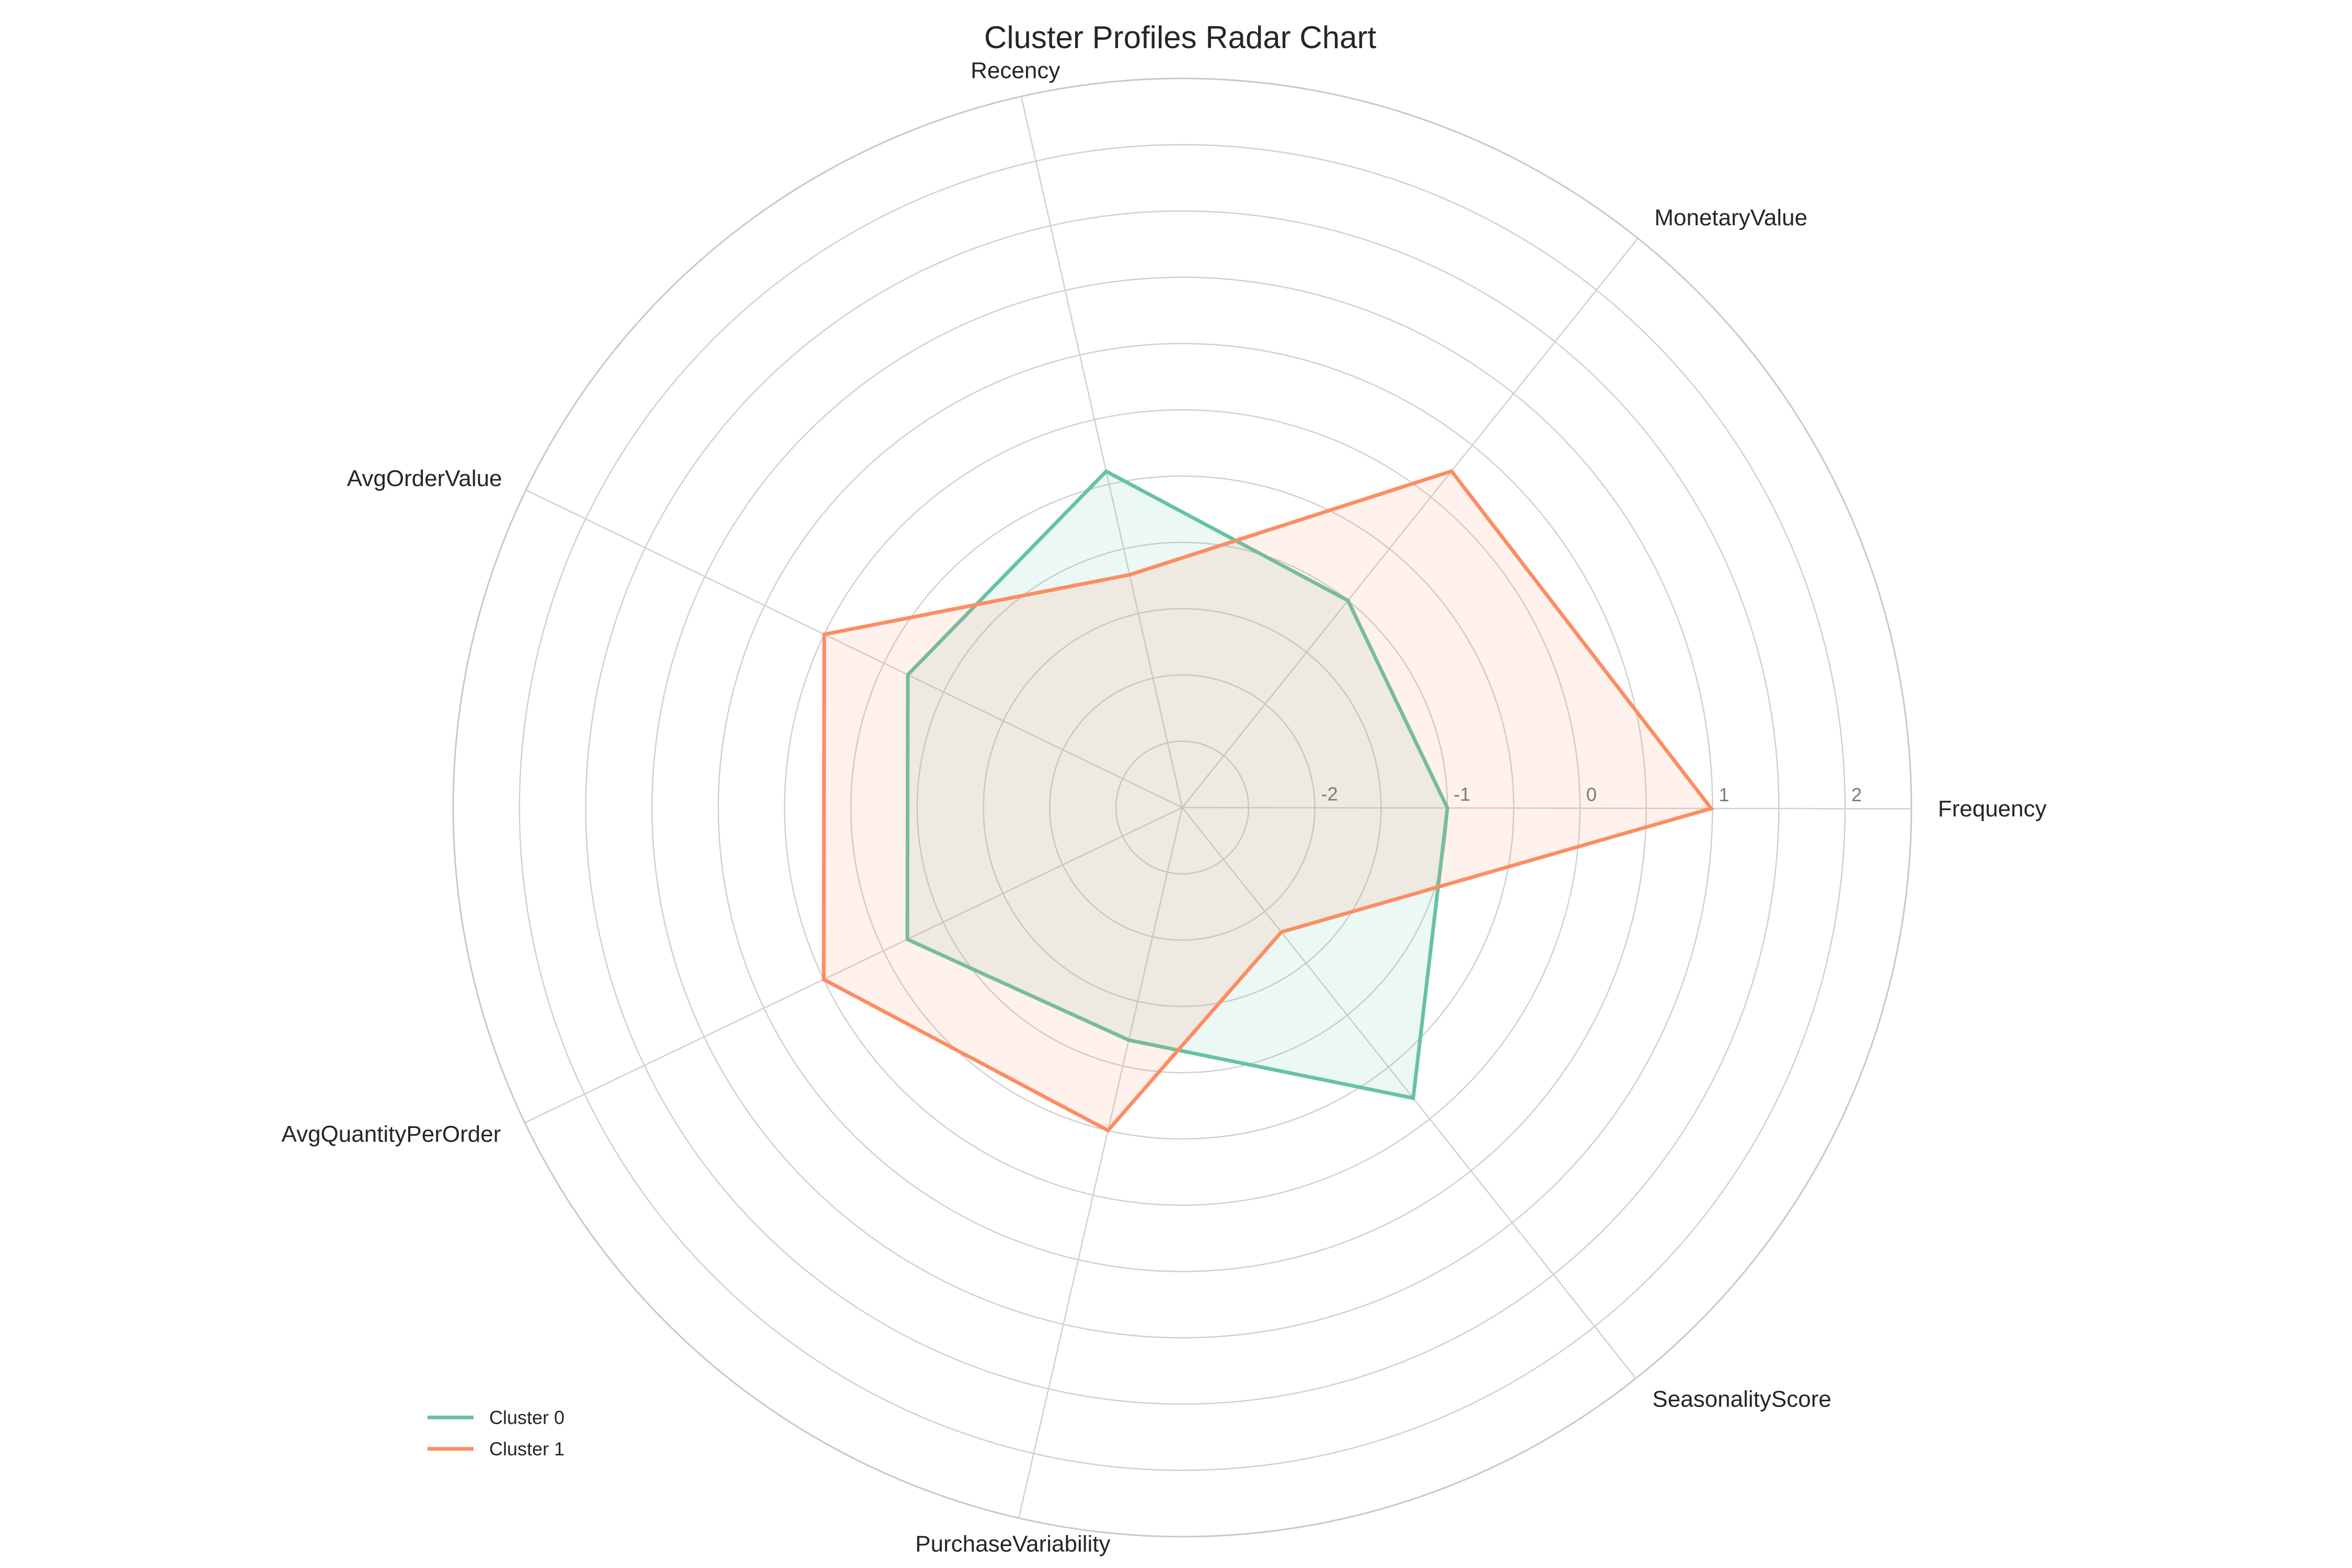 The width and height of the screenshot is (2352, 1568). What do you see at coordinates (1992, 809) in the screenshot?
I see `axis-label: Frequency` at bounding box center [1992, 809].